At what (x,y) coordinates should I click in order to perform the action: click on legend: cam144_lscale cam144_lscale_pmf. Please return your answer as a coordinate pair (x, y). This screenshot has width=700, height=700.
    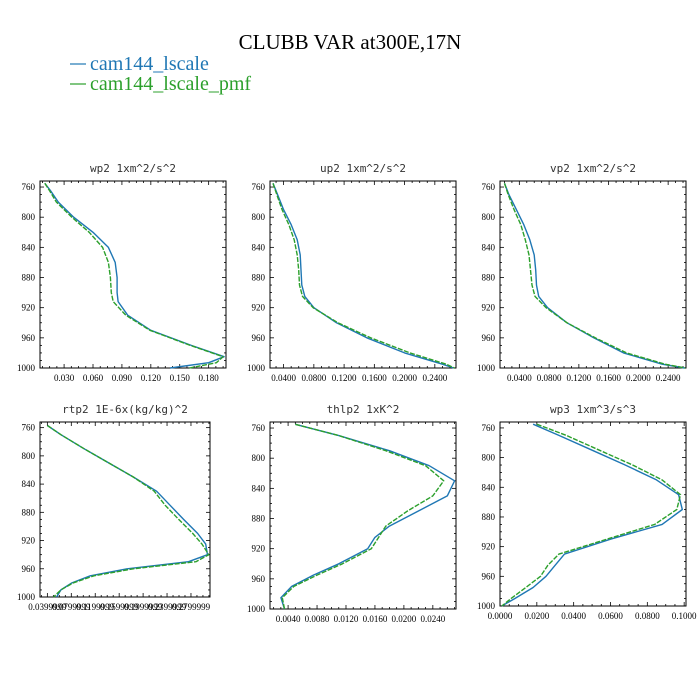
    Looking at the image, I should click on (160, 74).